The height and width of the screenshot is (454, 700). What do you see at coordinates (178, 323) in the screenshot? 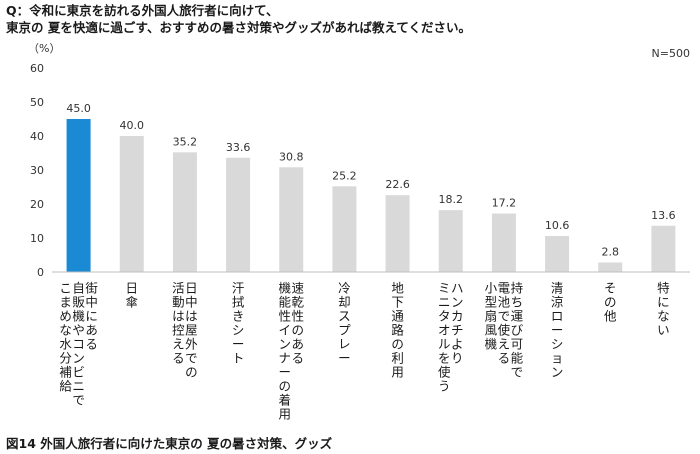
I see `category-label: 活動は控える` at bounding box center [178, 323].